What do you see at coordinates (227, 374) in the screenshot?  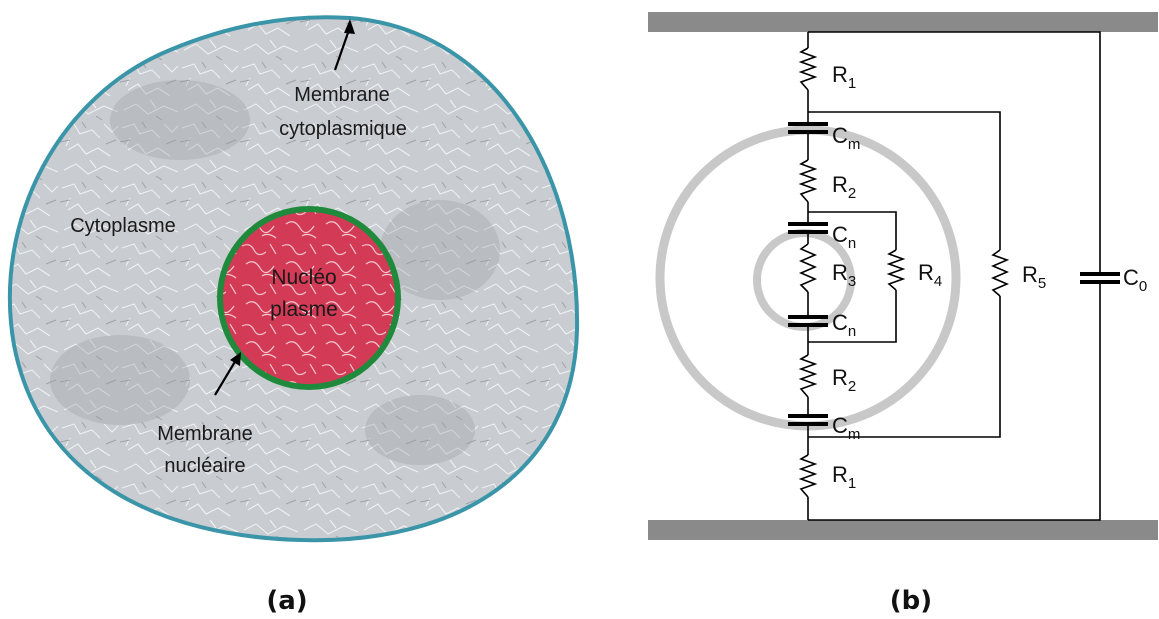 I see `arrow-nuc-membrane` at bounding box center [227, 374].